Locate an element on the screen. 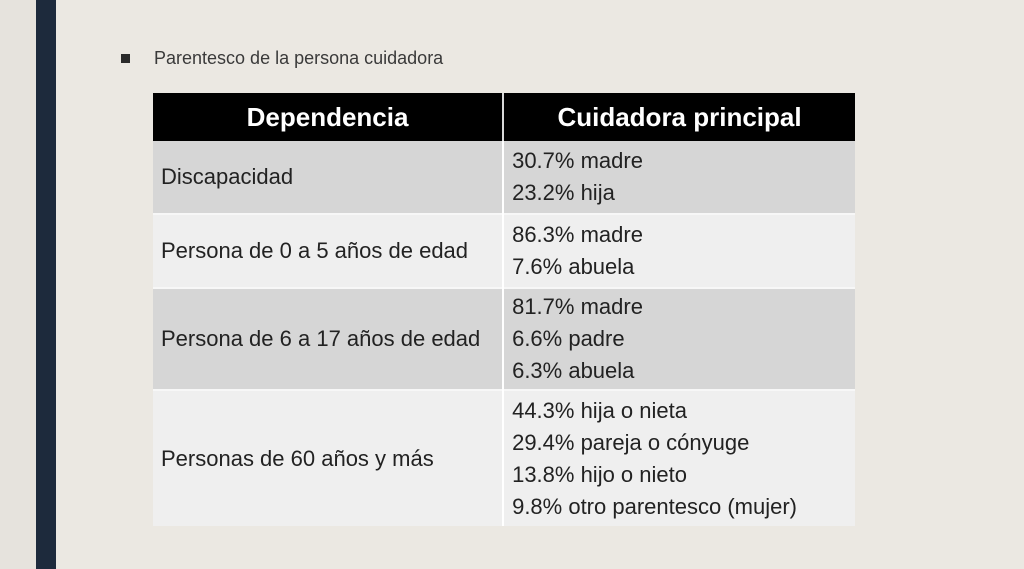 This screenshot has height=569, width=1024. table-header-row: Dependencia Cuidadora principal is located at coordinates (504, 117).